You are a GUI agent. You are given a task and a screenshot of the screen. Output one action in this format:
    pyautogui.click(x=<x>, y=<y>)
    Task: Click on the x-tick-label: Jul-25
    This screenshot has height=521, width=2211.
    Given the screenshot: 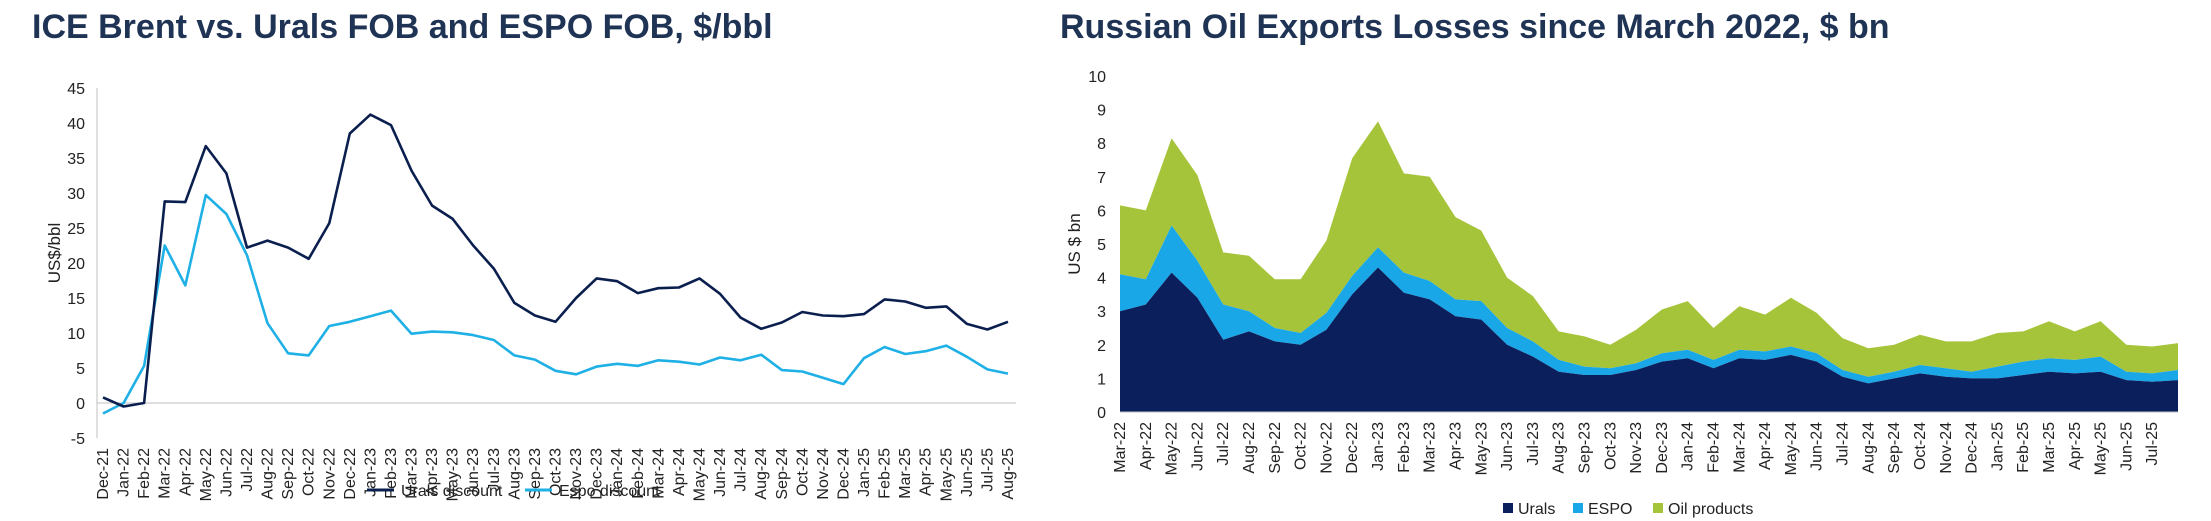 What is the action you would take?
    pyautogui.click(x=987, y=470)
    